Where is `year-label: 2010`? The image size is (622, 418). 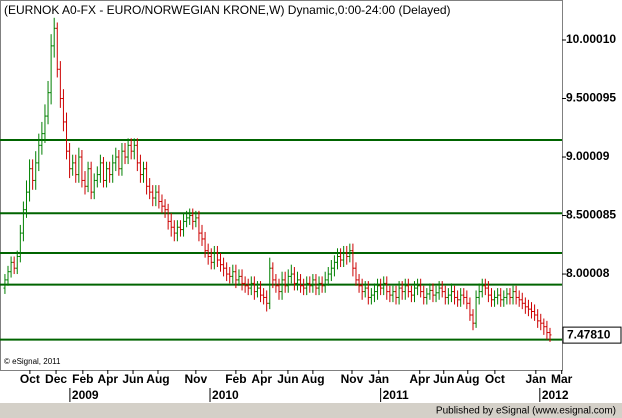
year-label: 2010 is located at coordinates (225, 395).